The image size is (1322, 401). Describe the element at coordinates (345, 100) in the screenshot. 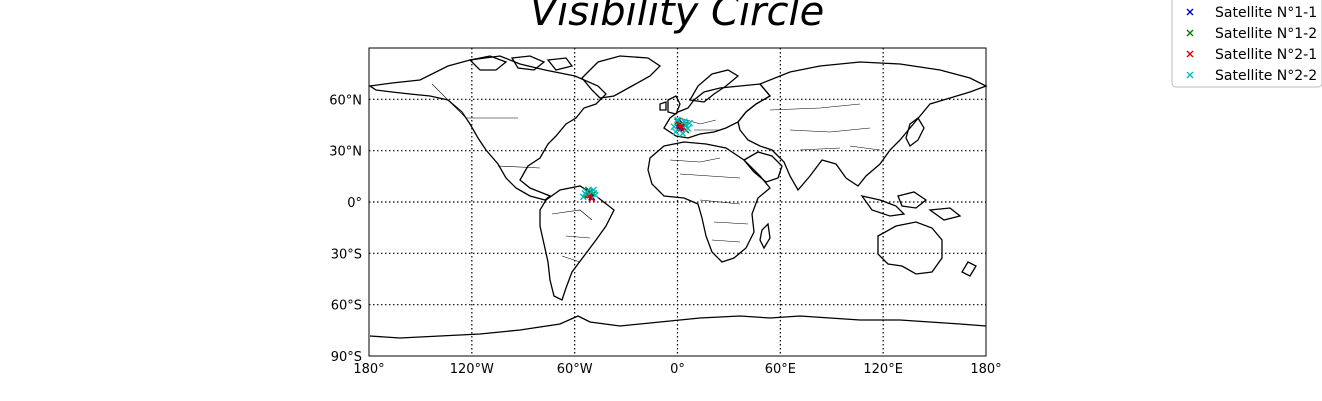

I see `y-tick-label: 60°N` at that location.